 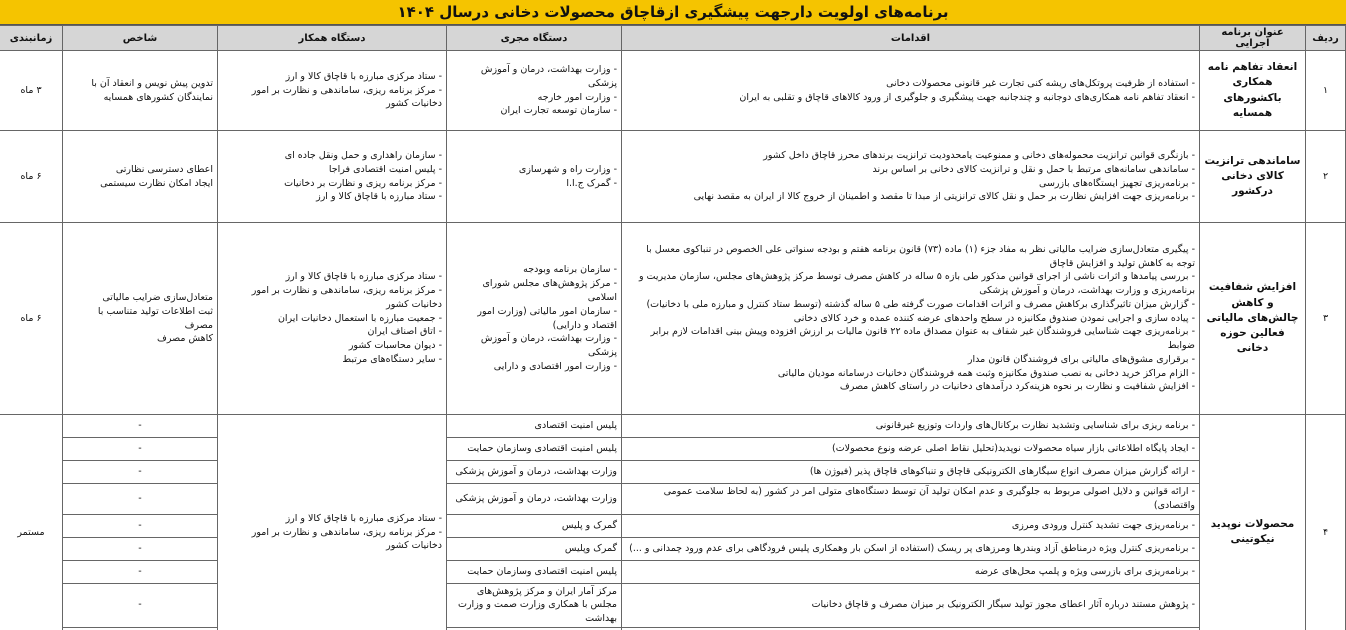 What do you see at coordinates (534, 571) in the screenshot?
I see `executor: پلیس امنیت اقتصادی وسازمان حمایت` at bounding box center [534, 571].